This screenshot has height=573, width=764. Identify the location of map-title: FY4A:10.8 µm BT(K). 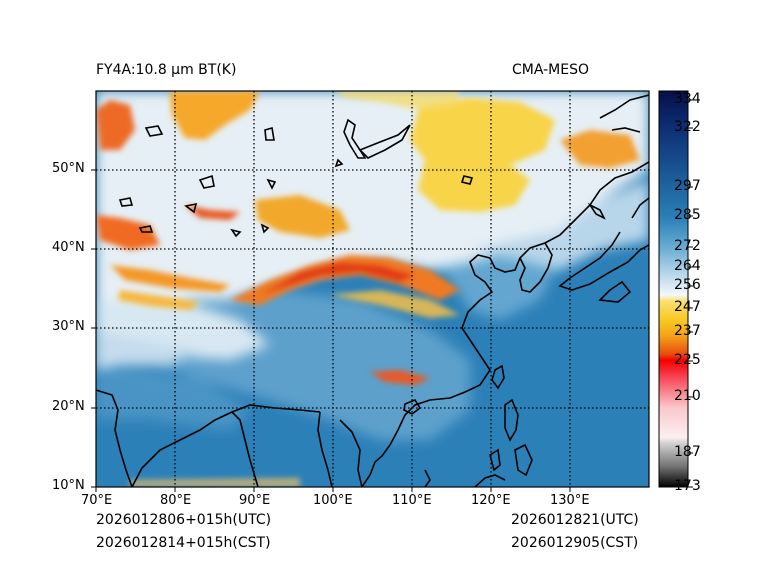
(166, 70).